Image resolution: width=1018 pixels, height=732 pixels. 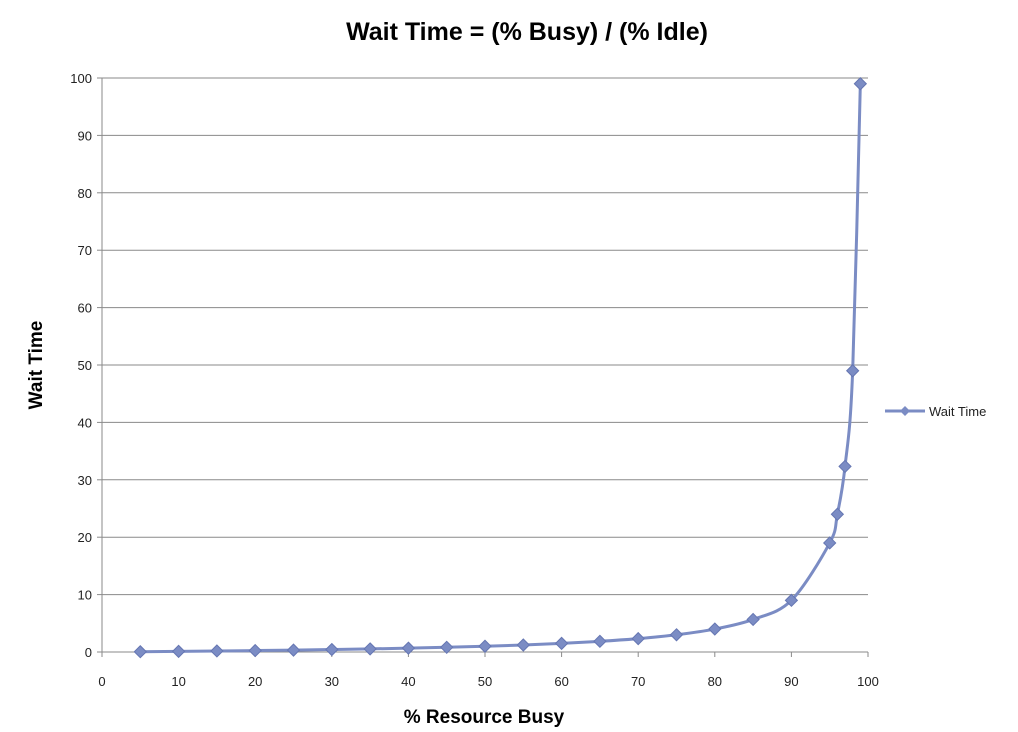 I want to click on chart-title: Wait Time = (% Busy) / (% Idle), so click(x=527, y=32).